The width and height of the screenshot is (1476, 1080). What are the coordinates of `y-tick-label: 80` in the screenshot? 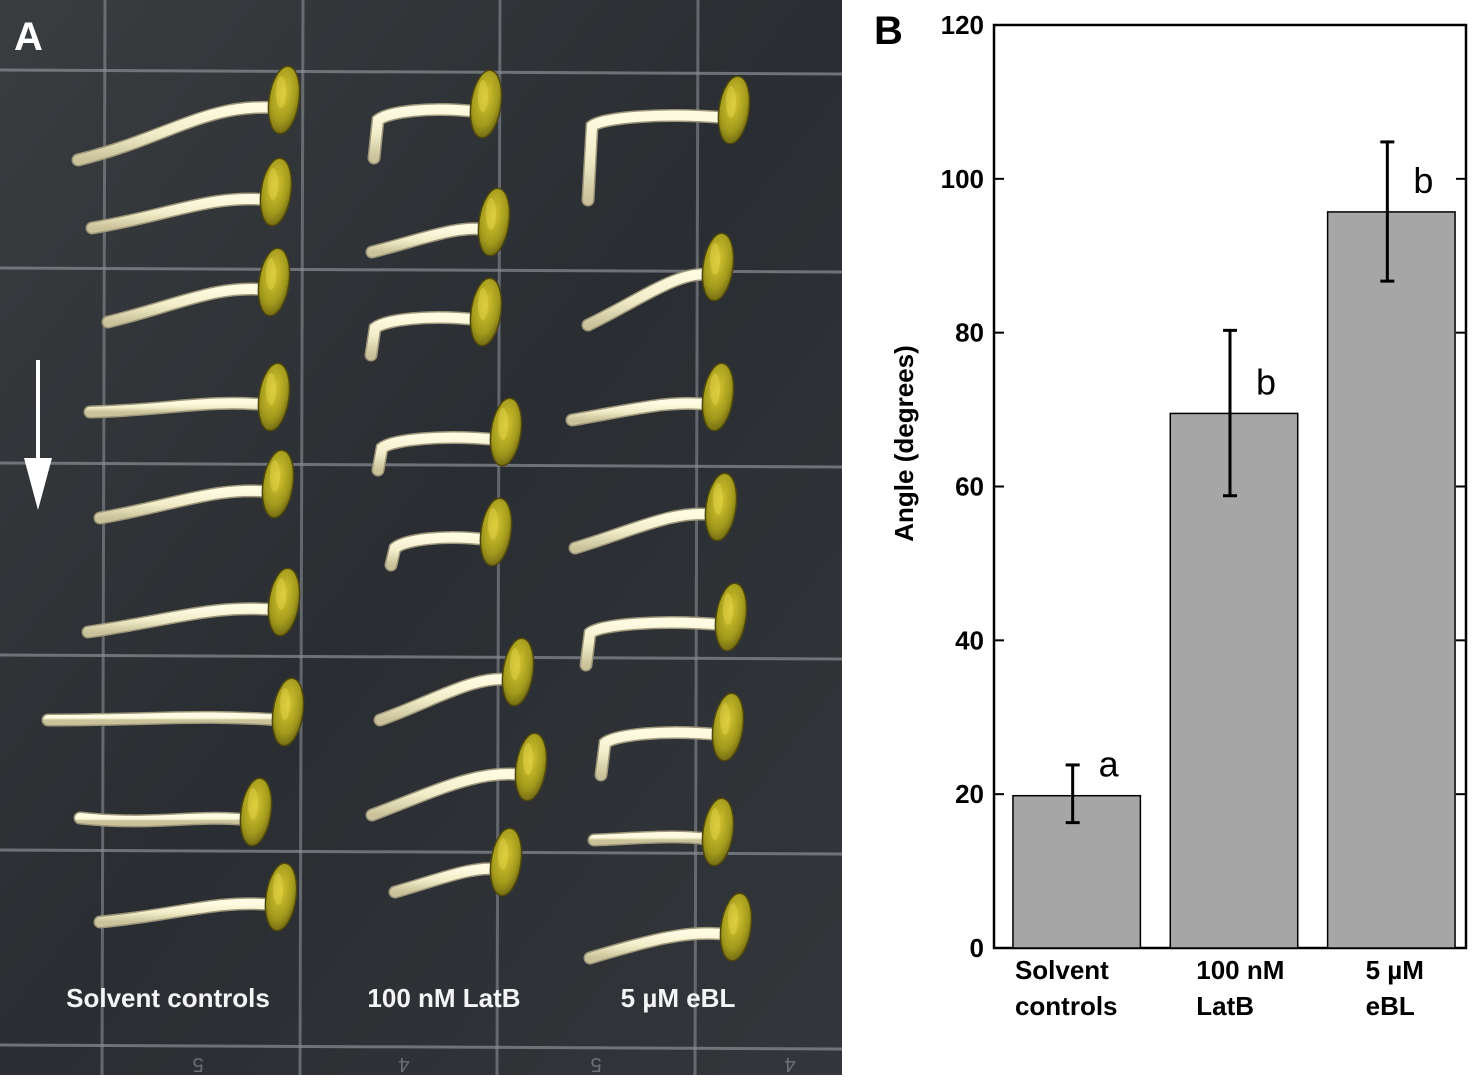 It's located at (969, 333).